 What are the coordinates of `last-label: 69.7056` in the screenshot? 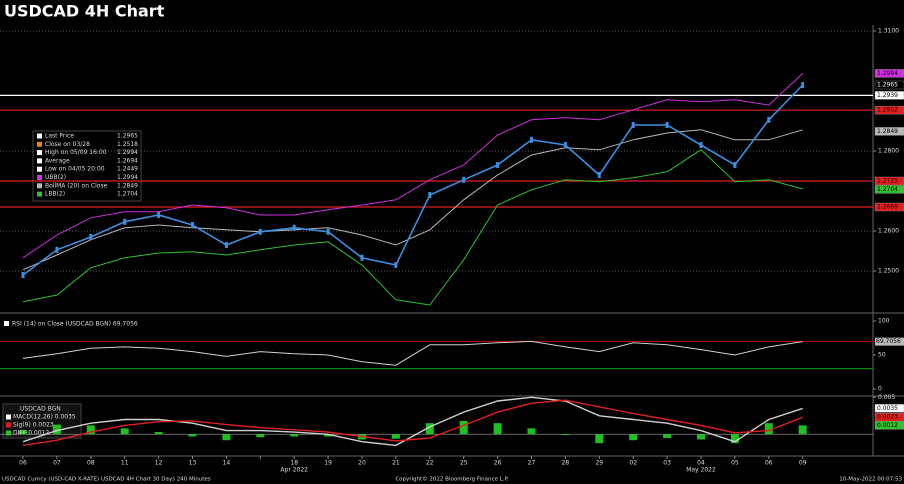 It's located at (888, 341).